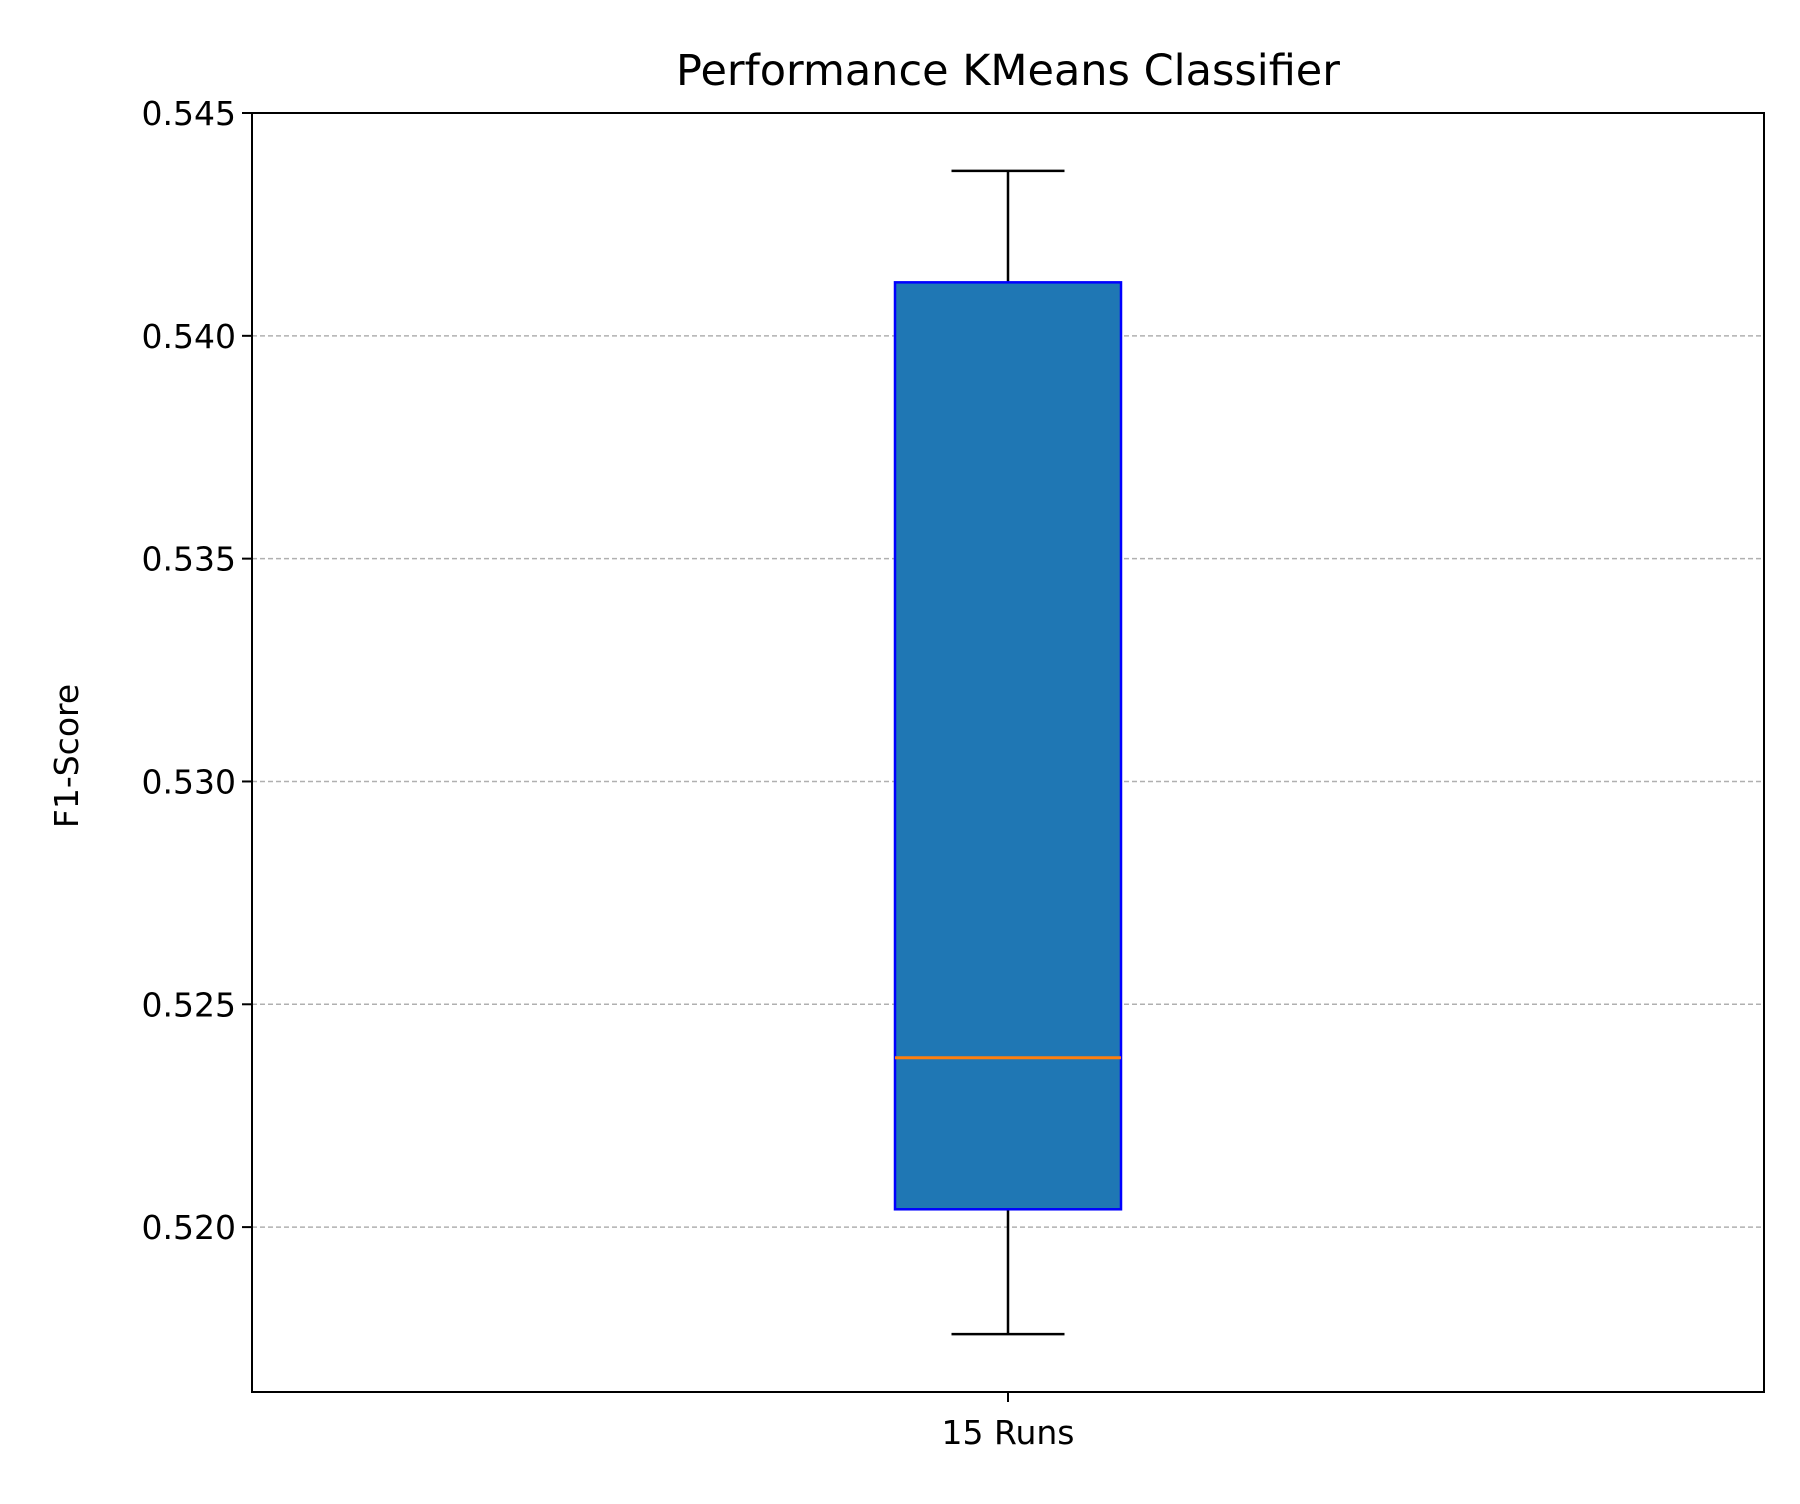  What do you see at coordinates (1008, 1432) in the screenshot?
I see `x-tick-label: 15 Runs` at bounding box center [1008, 1432].